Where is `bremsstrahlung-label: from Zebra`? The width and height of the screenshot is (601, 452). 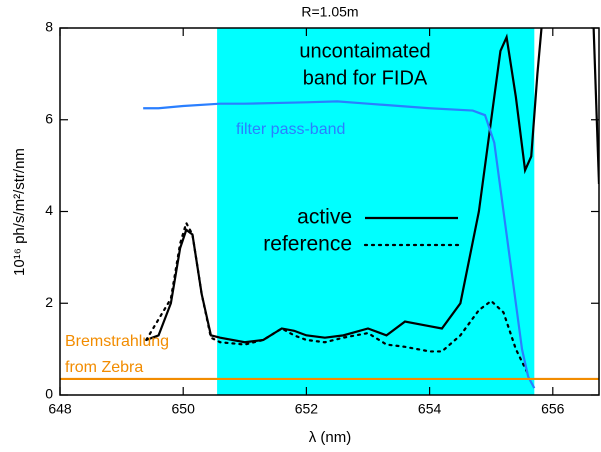 bremsstrahlung-label: from Zebra is located at coordinates (104, 367).